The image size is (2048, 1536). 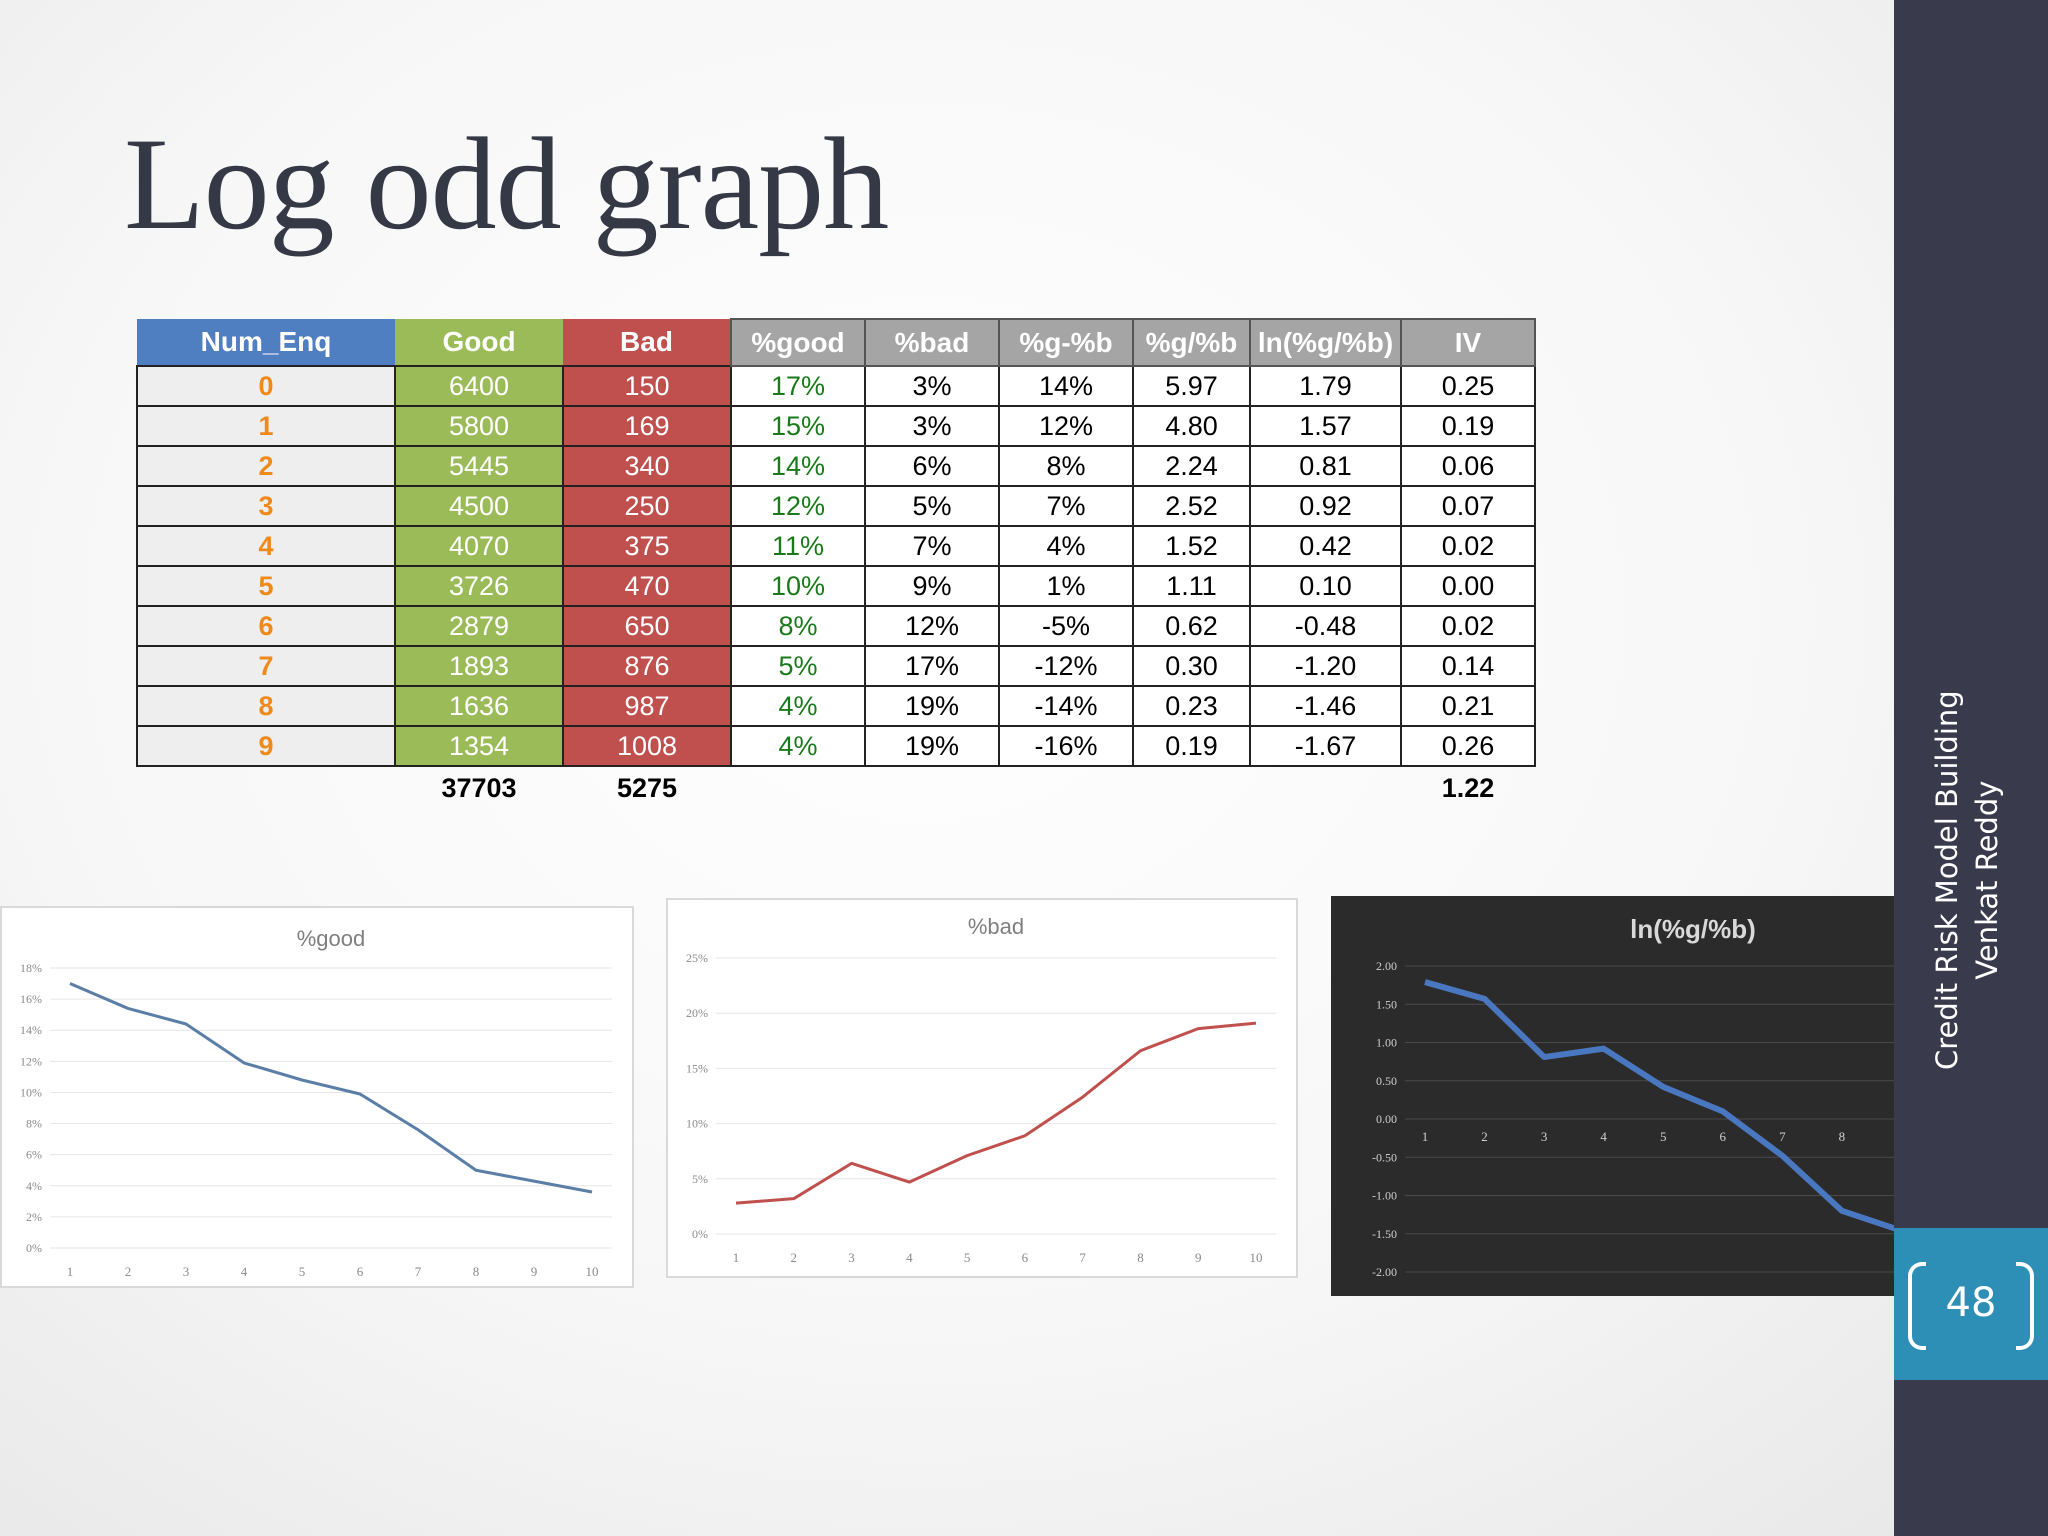 I want to click on cell-good: 1893, so click(x=479, y=666).